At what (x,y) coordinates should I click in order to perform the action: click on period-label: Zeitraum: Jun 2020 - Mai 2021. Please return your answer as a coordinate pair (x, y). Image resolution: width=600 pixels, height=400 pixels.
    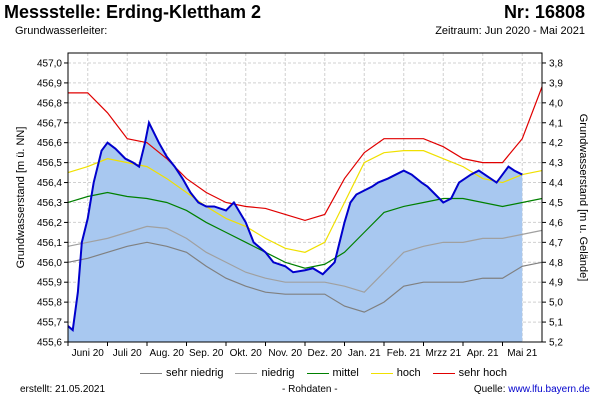
    Looking at the image, I should click on (510, 31).